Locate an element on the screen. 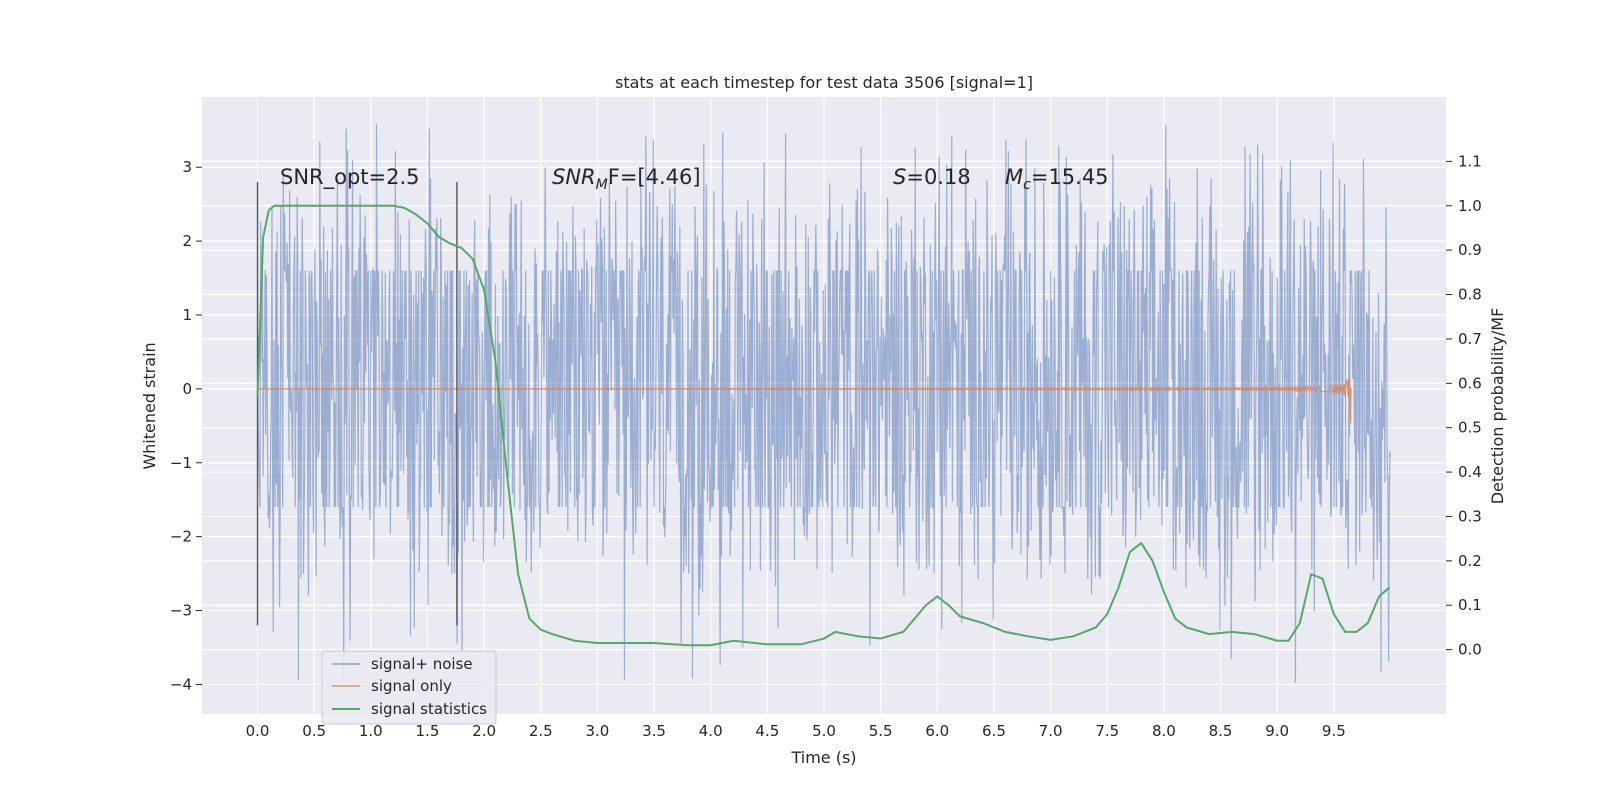  y-tick-label: −1 is located at coordinates (181, 463).